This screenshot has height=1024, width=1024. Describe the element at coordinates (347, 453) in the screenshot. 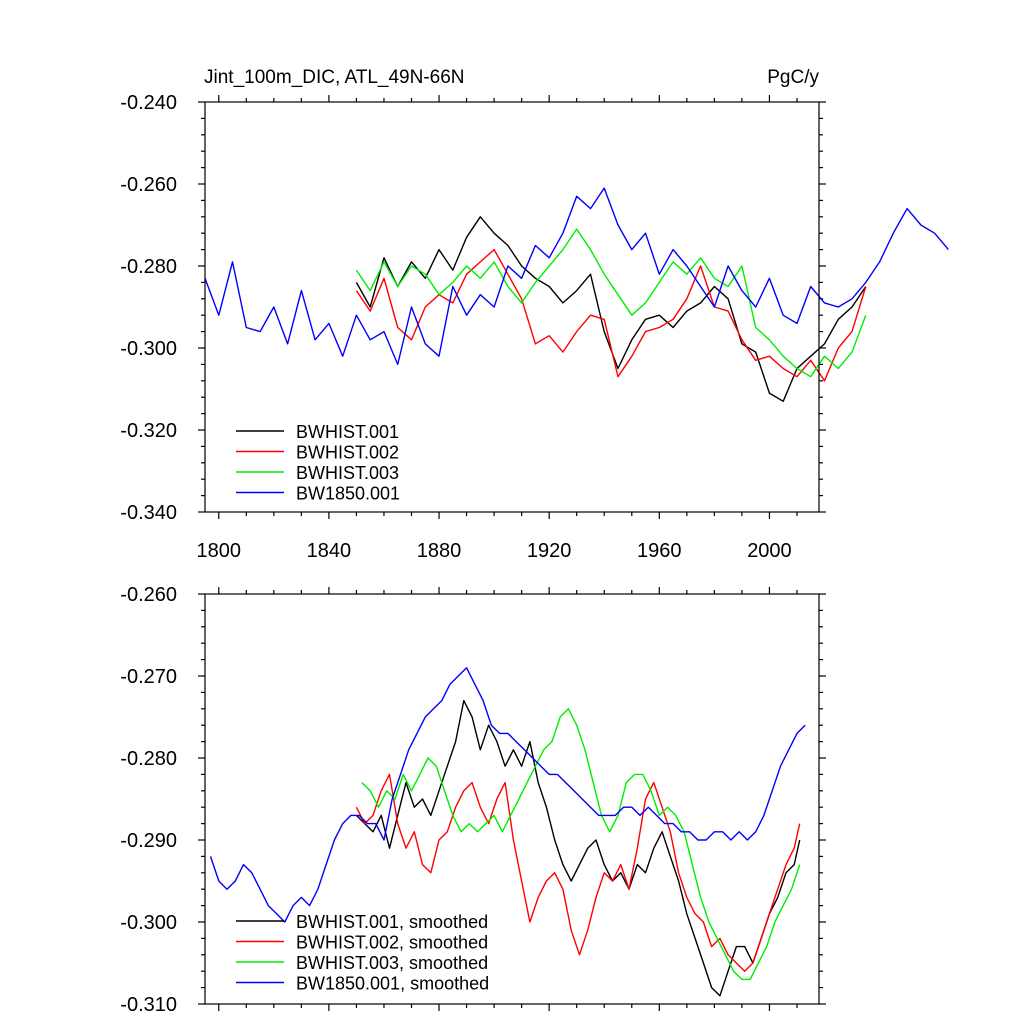

I see `legend-label: BWHIST.002` at that location.